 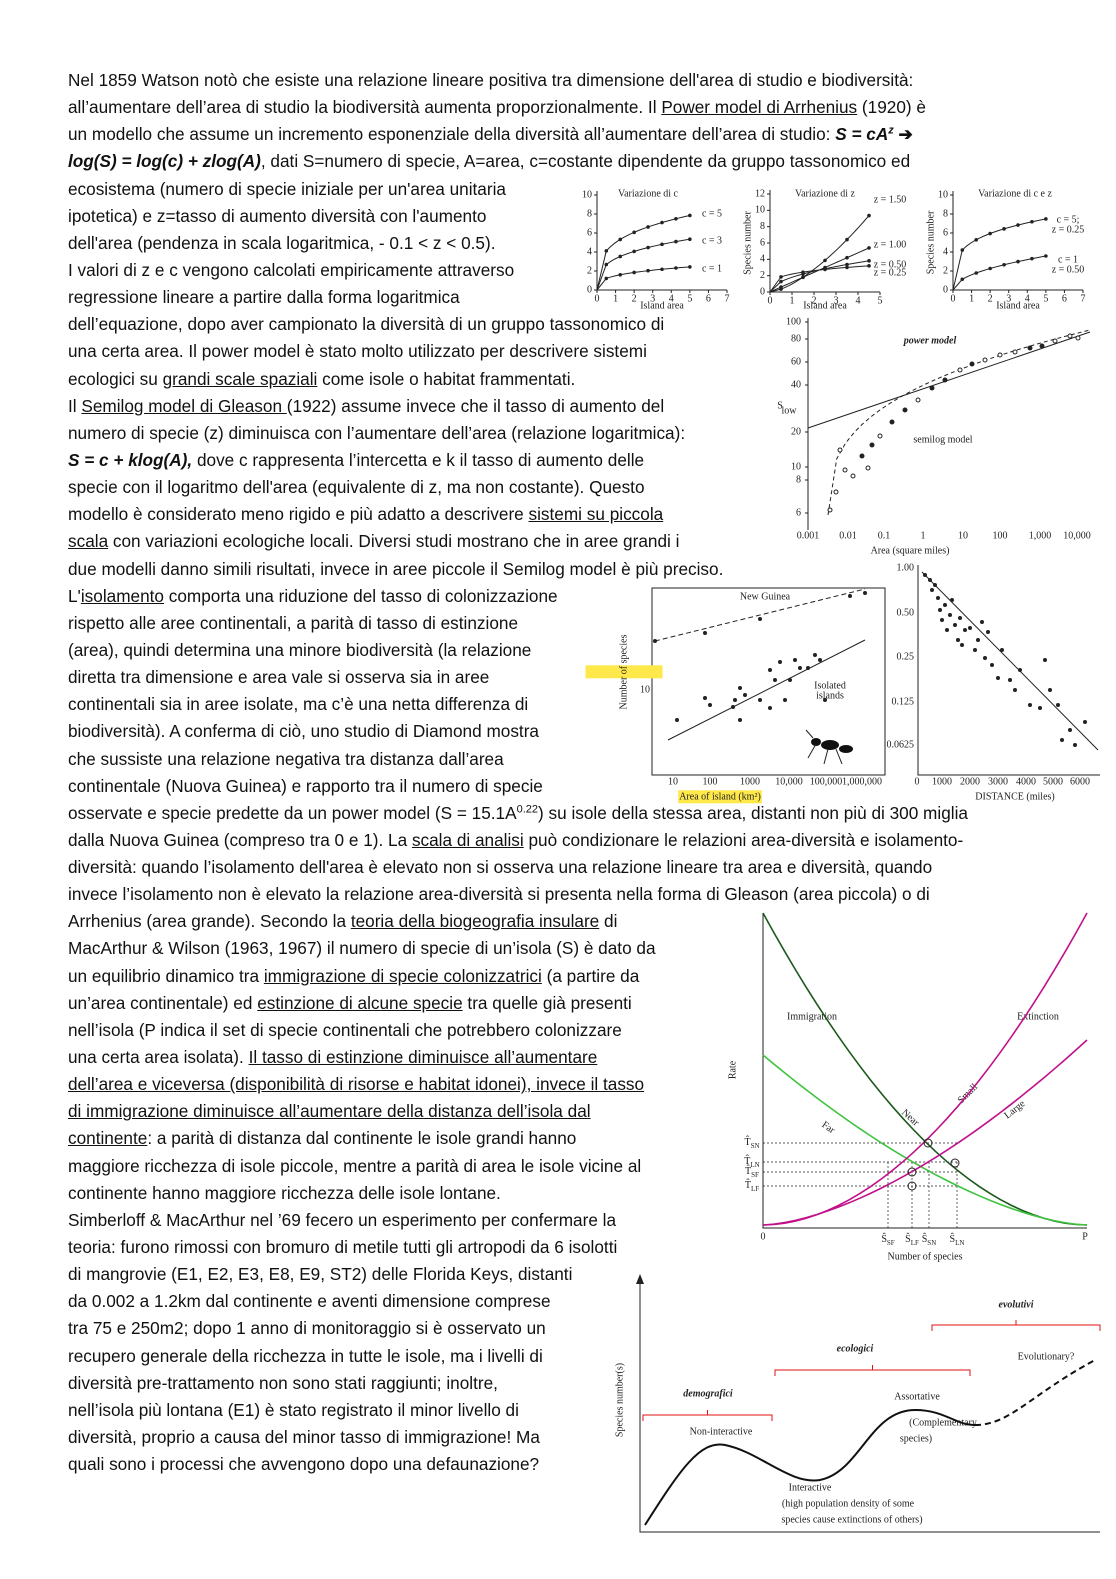 I want to click on text-segment: scala, so click(x=88, y=541).